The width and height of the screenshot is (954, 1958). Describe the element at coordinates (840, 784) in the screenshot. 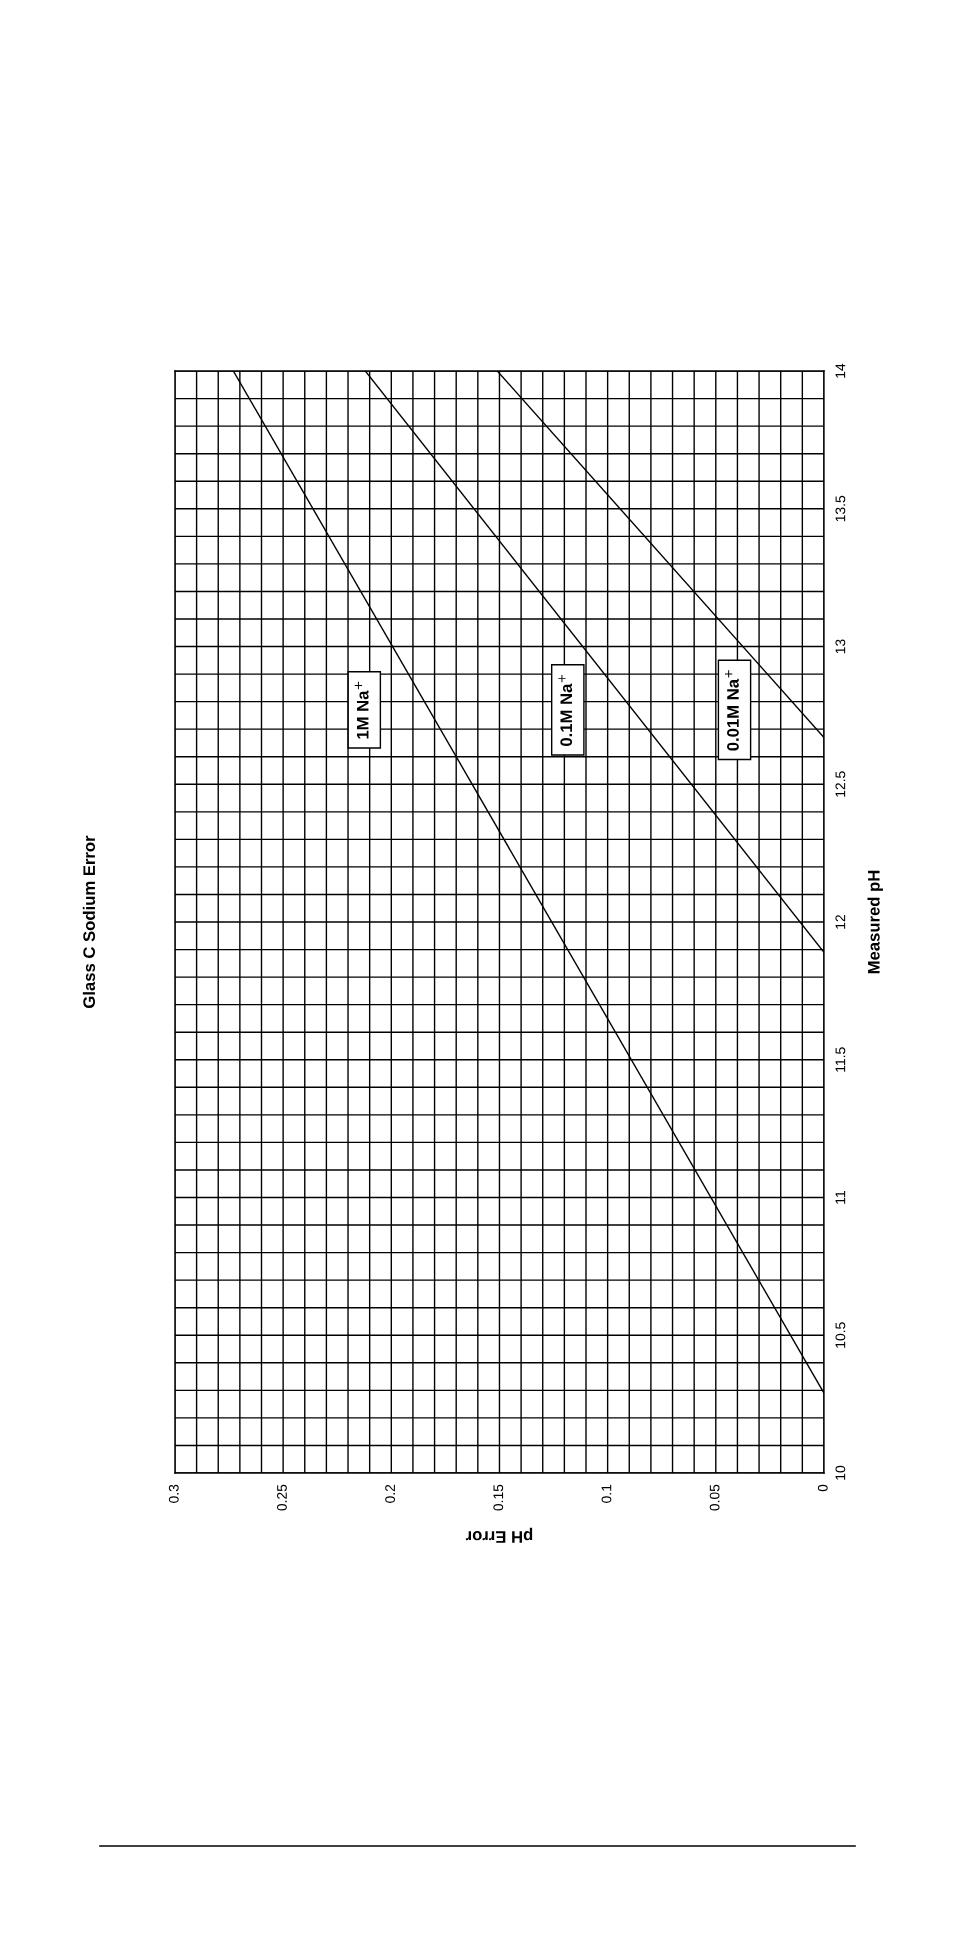

I see `y-tick-label: 12.5` at that location.